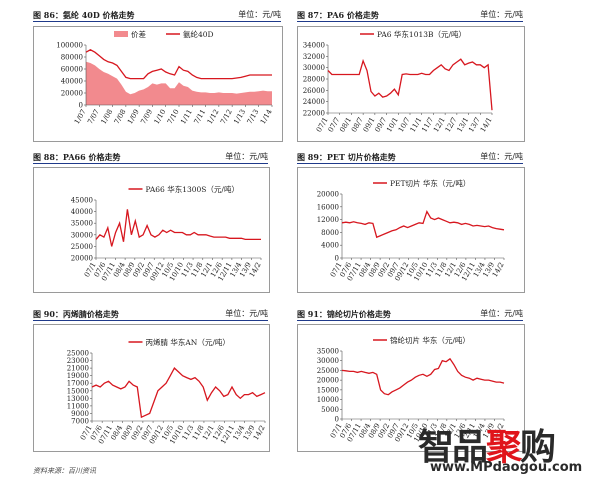 The image size is (595, 486). I want to click on panel-header-fig90: 图 90：丙烯腈价格走势 单位：元/吨, so click(150, 314).